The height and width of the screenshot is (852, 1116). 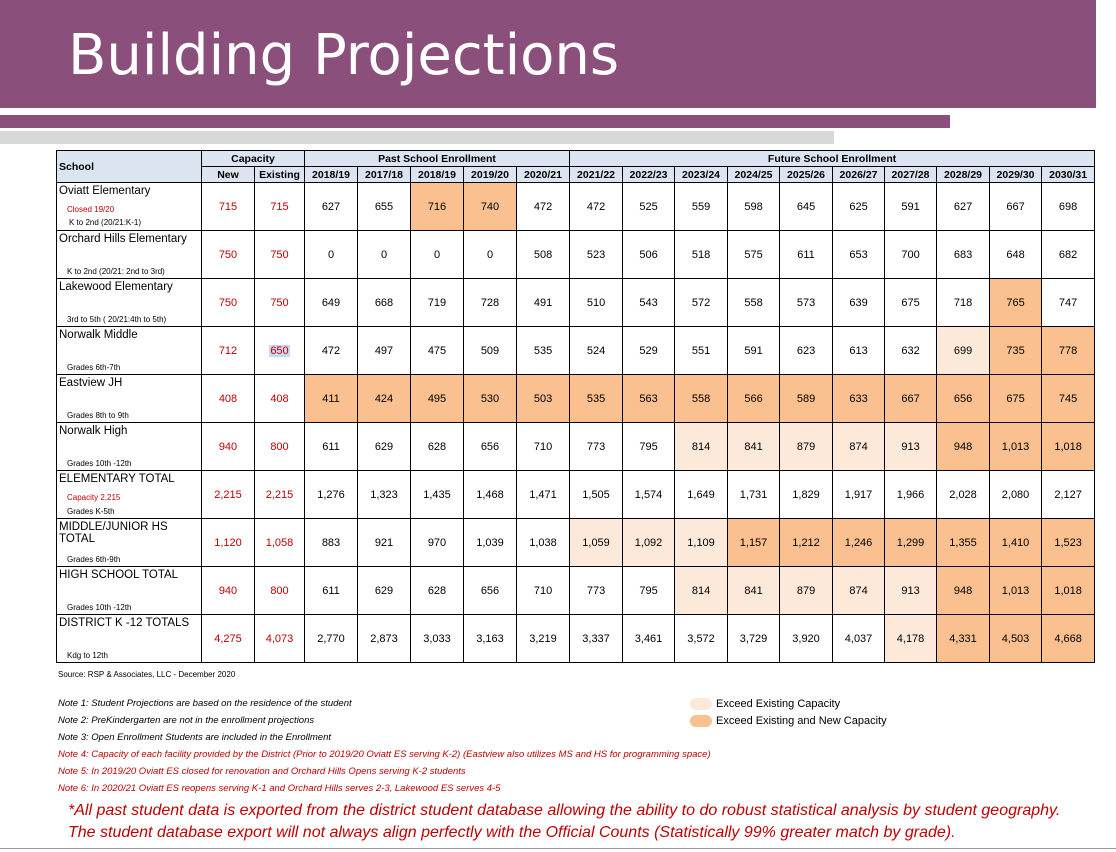 What do you see at coordinates (98, 335) in the screenshot?
I see `school-name: Norwalk Middle` at bounding box center [98, 335].